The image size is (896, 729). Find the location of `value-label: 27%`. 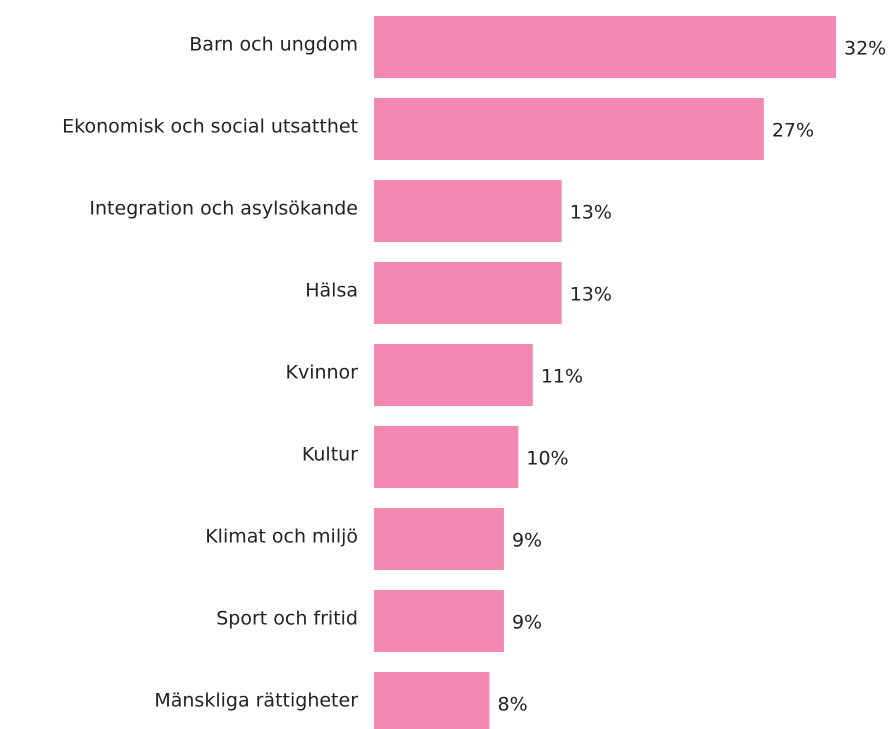

value-label: 27% is located at coordinates (793, 131).